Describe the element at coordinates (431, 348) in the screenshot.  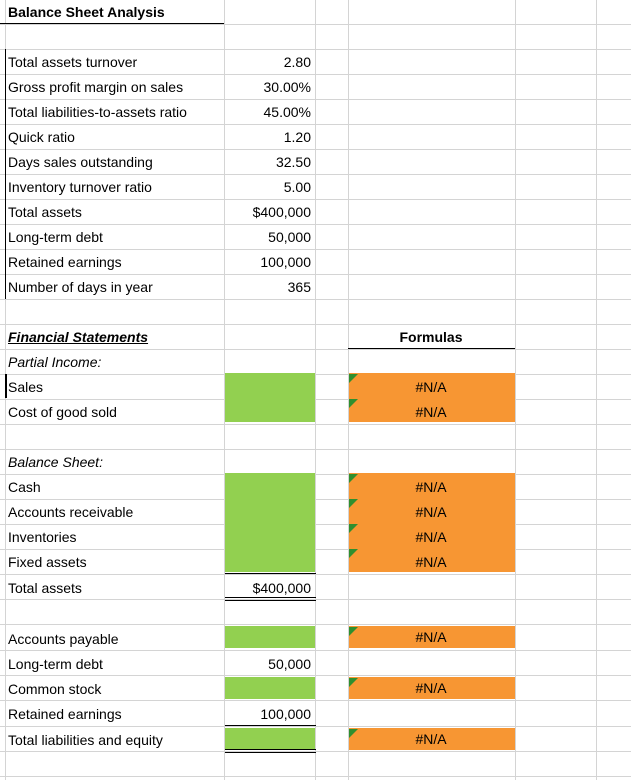
I see `formulas-underline` at that location.